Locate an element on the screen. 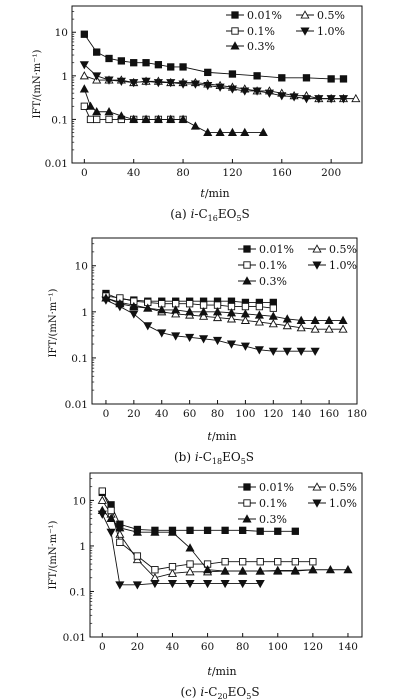 Image resolution: width=413 pixels, height=700 pixels. x-tick-label: 100 is located at coordinates (245, 414).